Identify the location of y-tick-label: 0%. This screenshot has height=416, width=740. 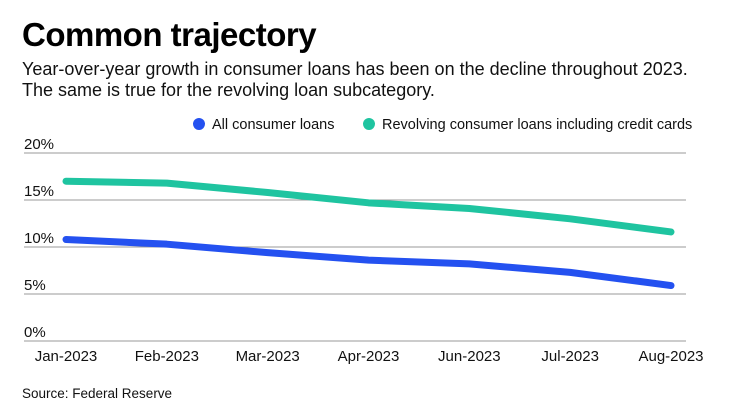
(35, 332).